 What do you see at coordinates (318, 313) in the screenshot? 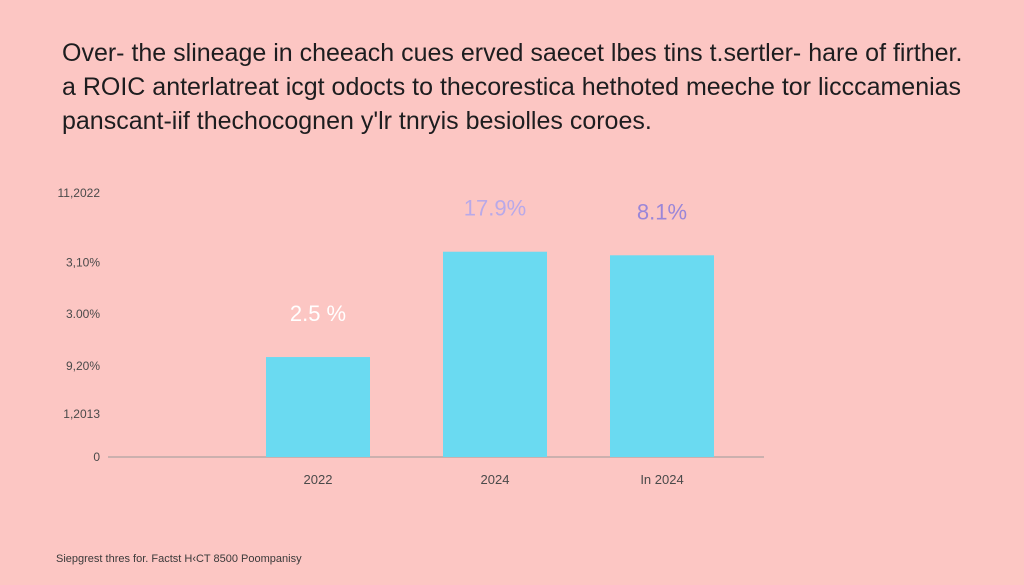
I see `data-label: 2.5 %` at bounding box center [318, 313].